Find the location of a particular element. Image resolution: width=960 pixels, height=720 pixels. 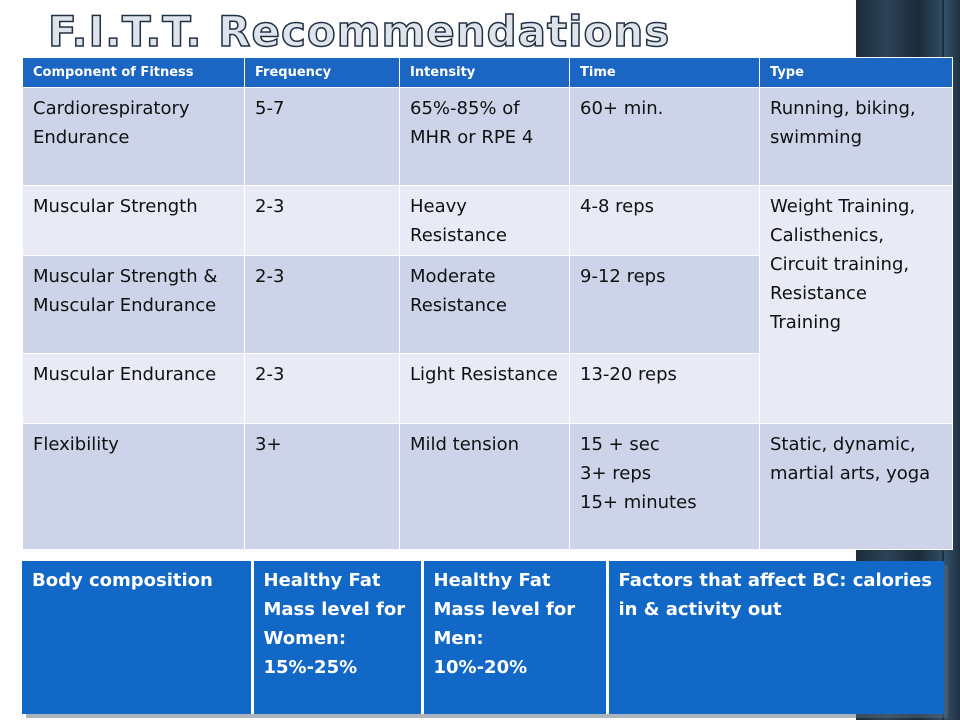

header-frequency: Frequency is located at coordinates (322, 72).